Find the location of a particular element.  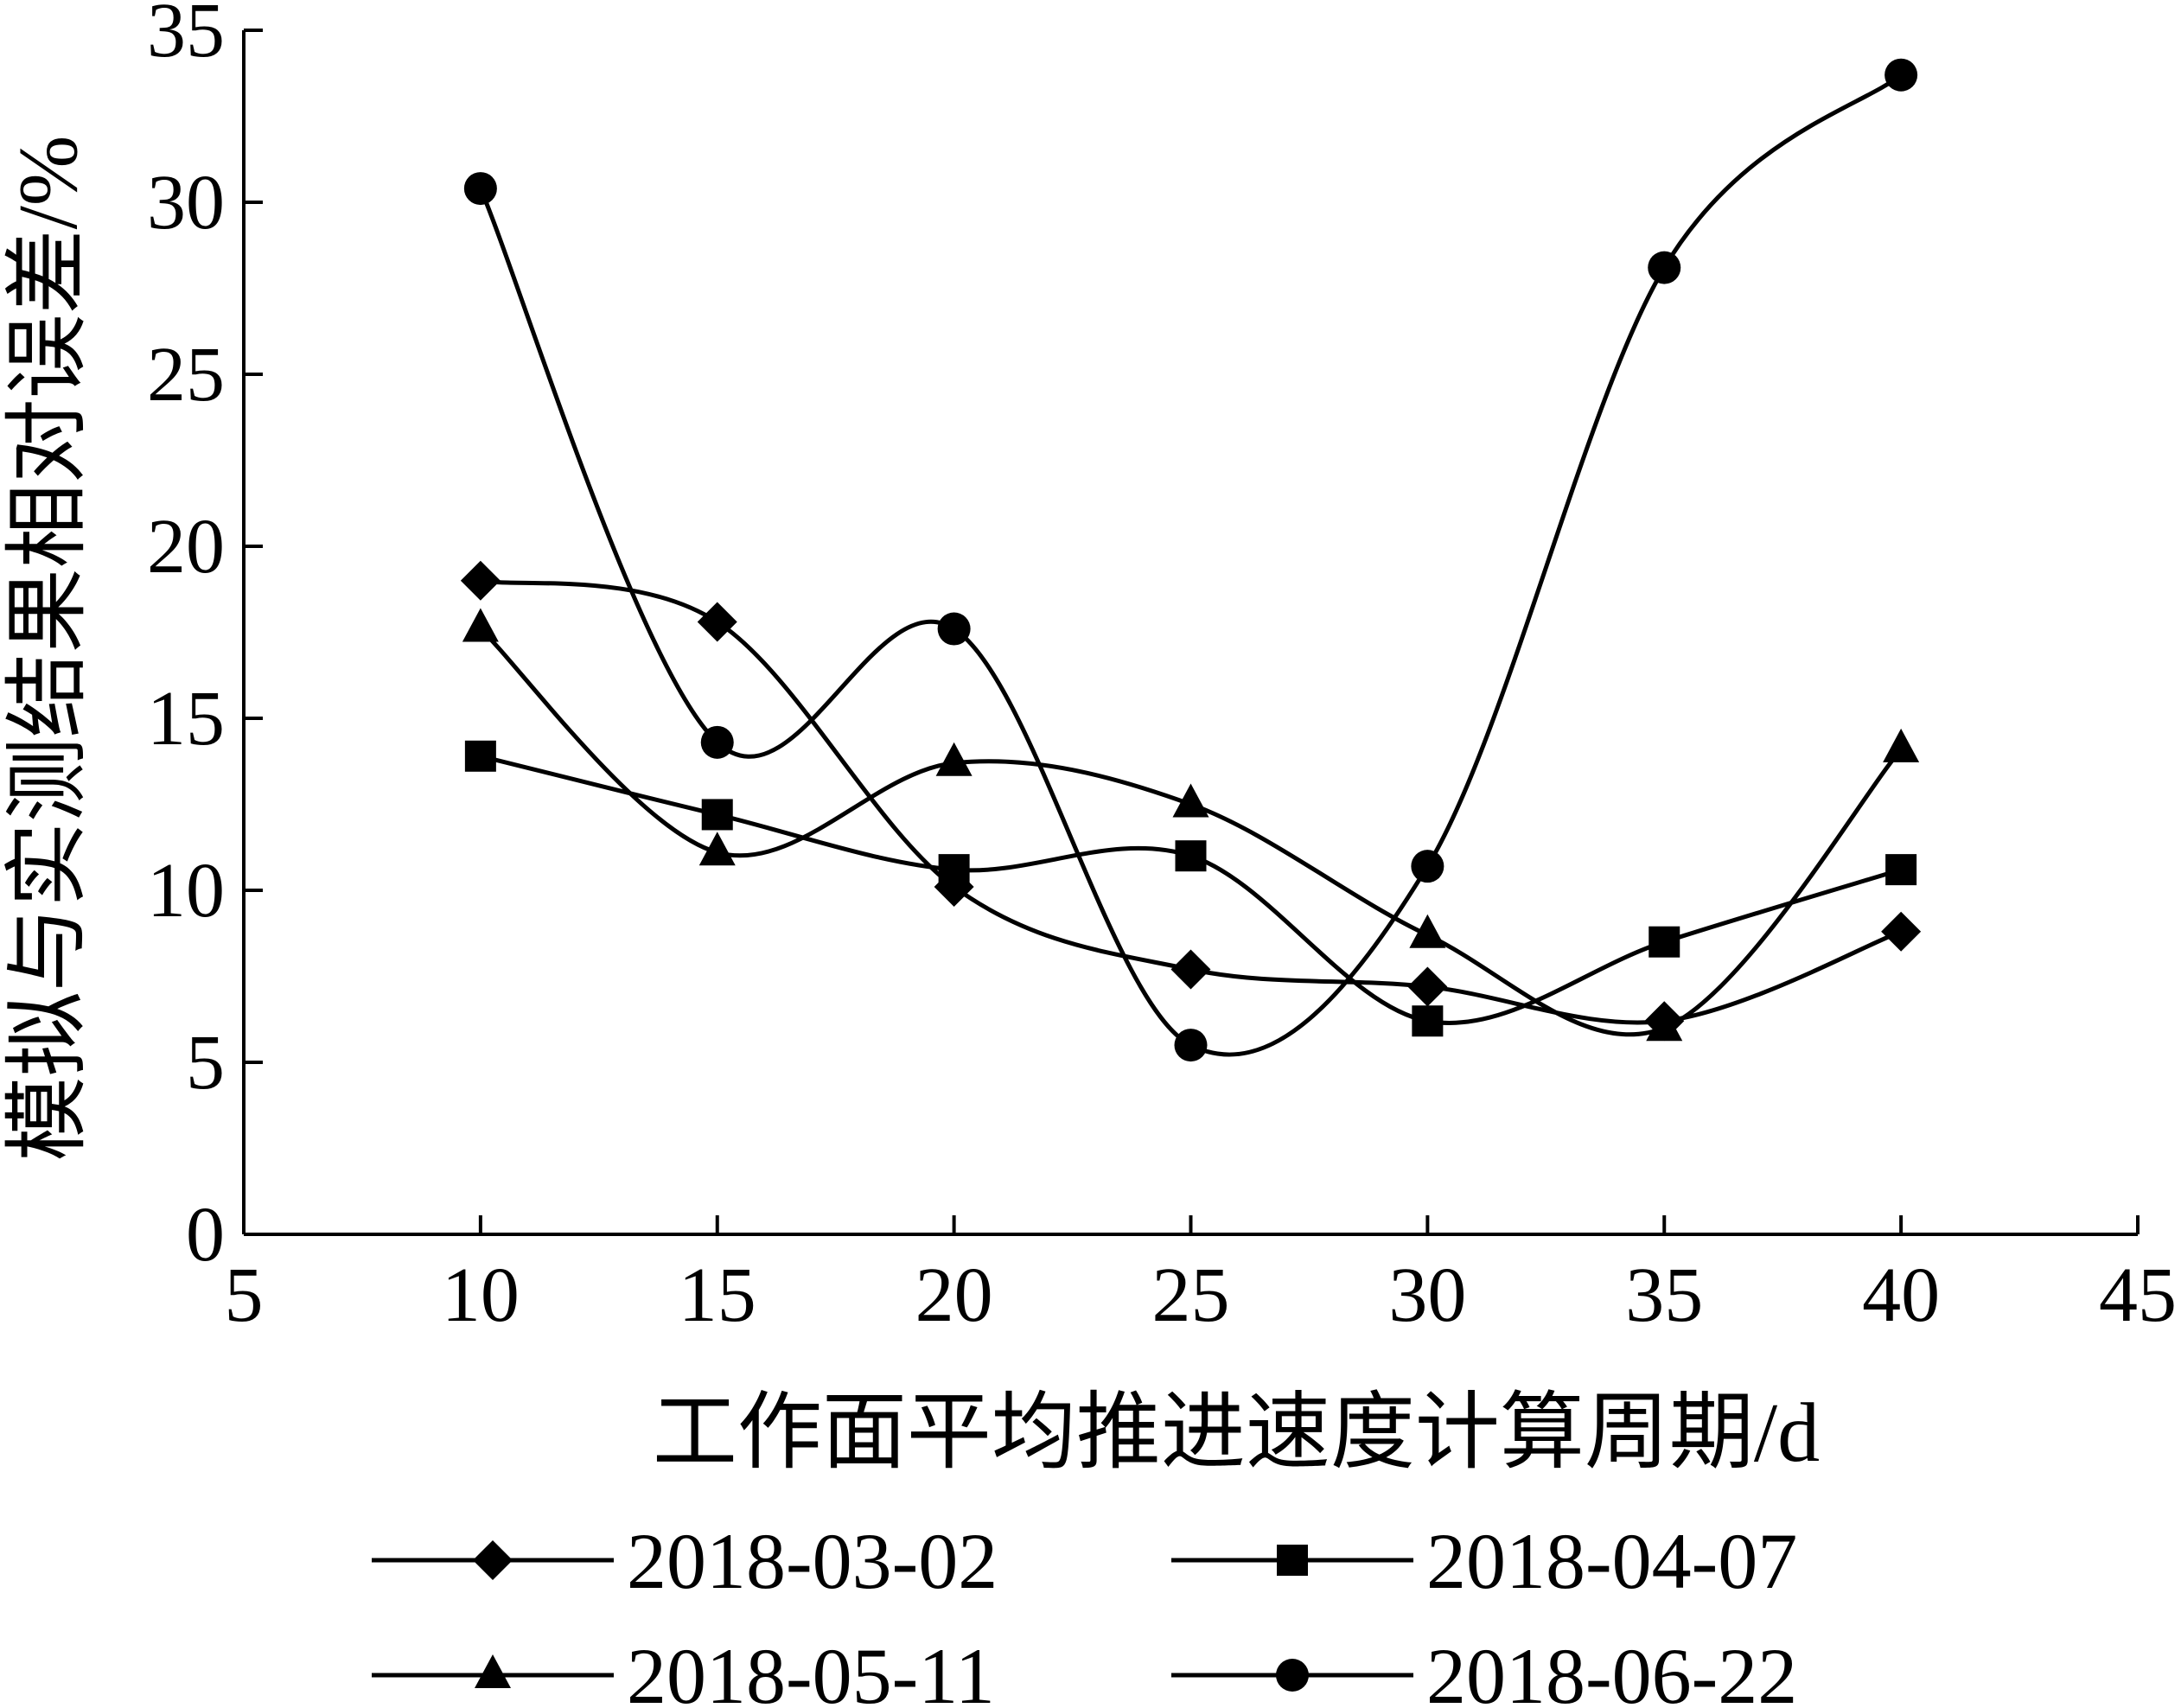

y-tick-label: 15 is located at coordinates (186, 719).